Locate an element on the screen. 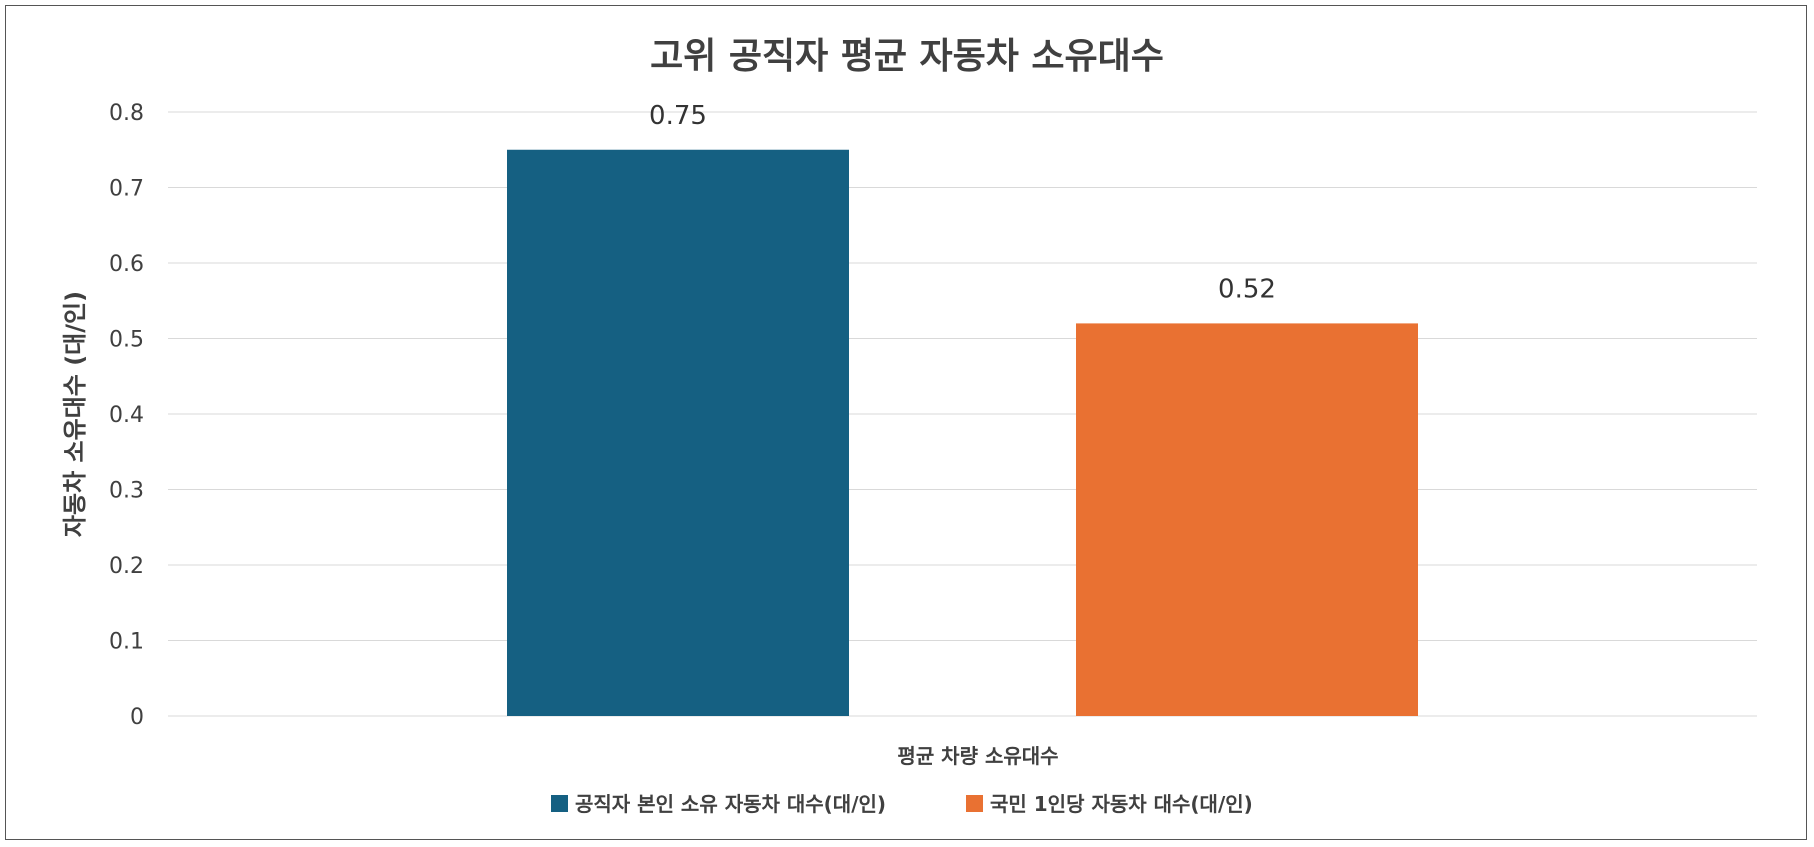 The width and height of the screenshot is (1814, 847). data-labels: 0.75 0.52 is located at coordinates (962, 203).